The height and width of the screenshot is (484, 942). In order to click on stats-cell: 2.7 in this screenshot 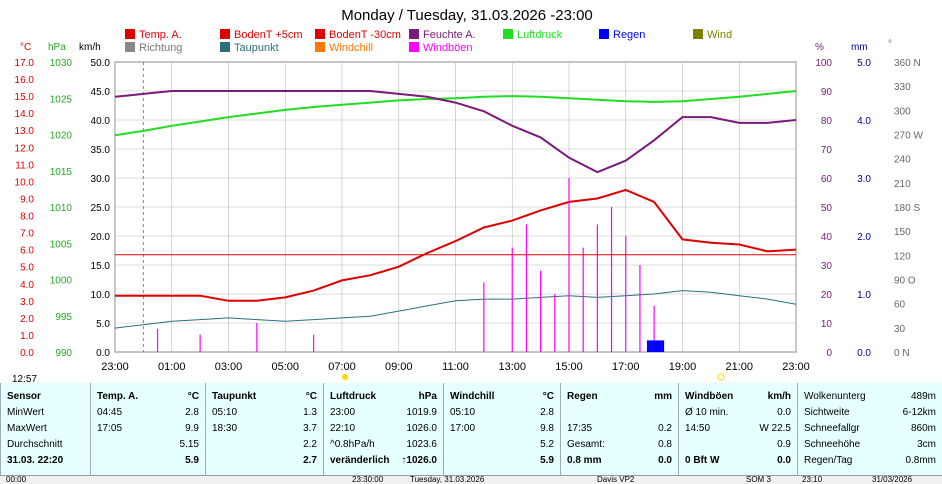, I will do `click(264, 460)`.